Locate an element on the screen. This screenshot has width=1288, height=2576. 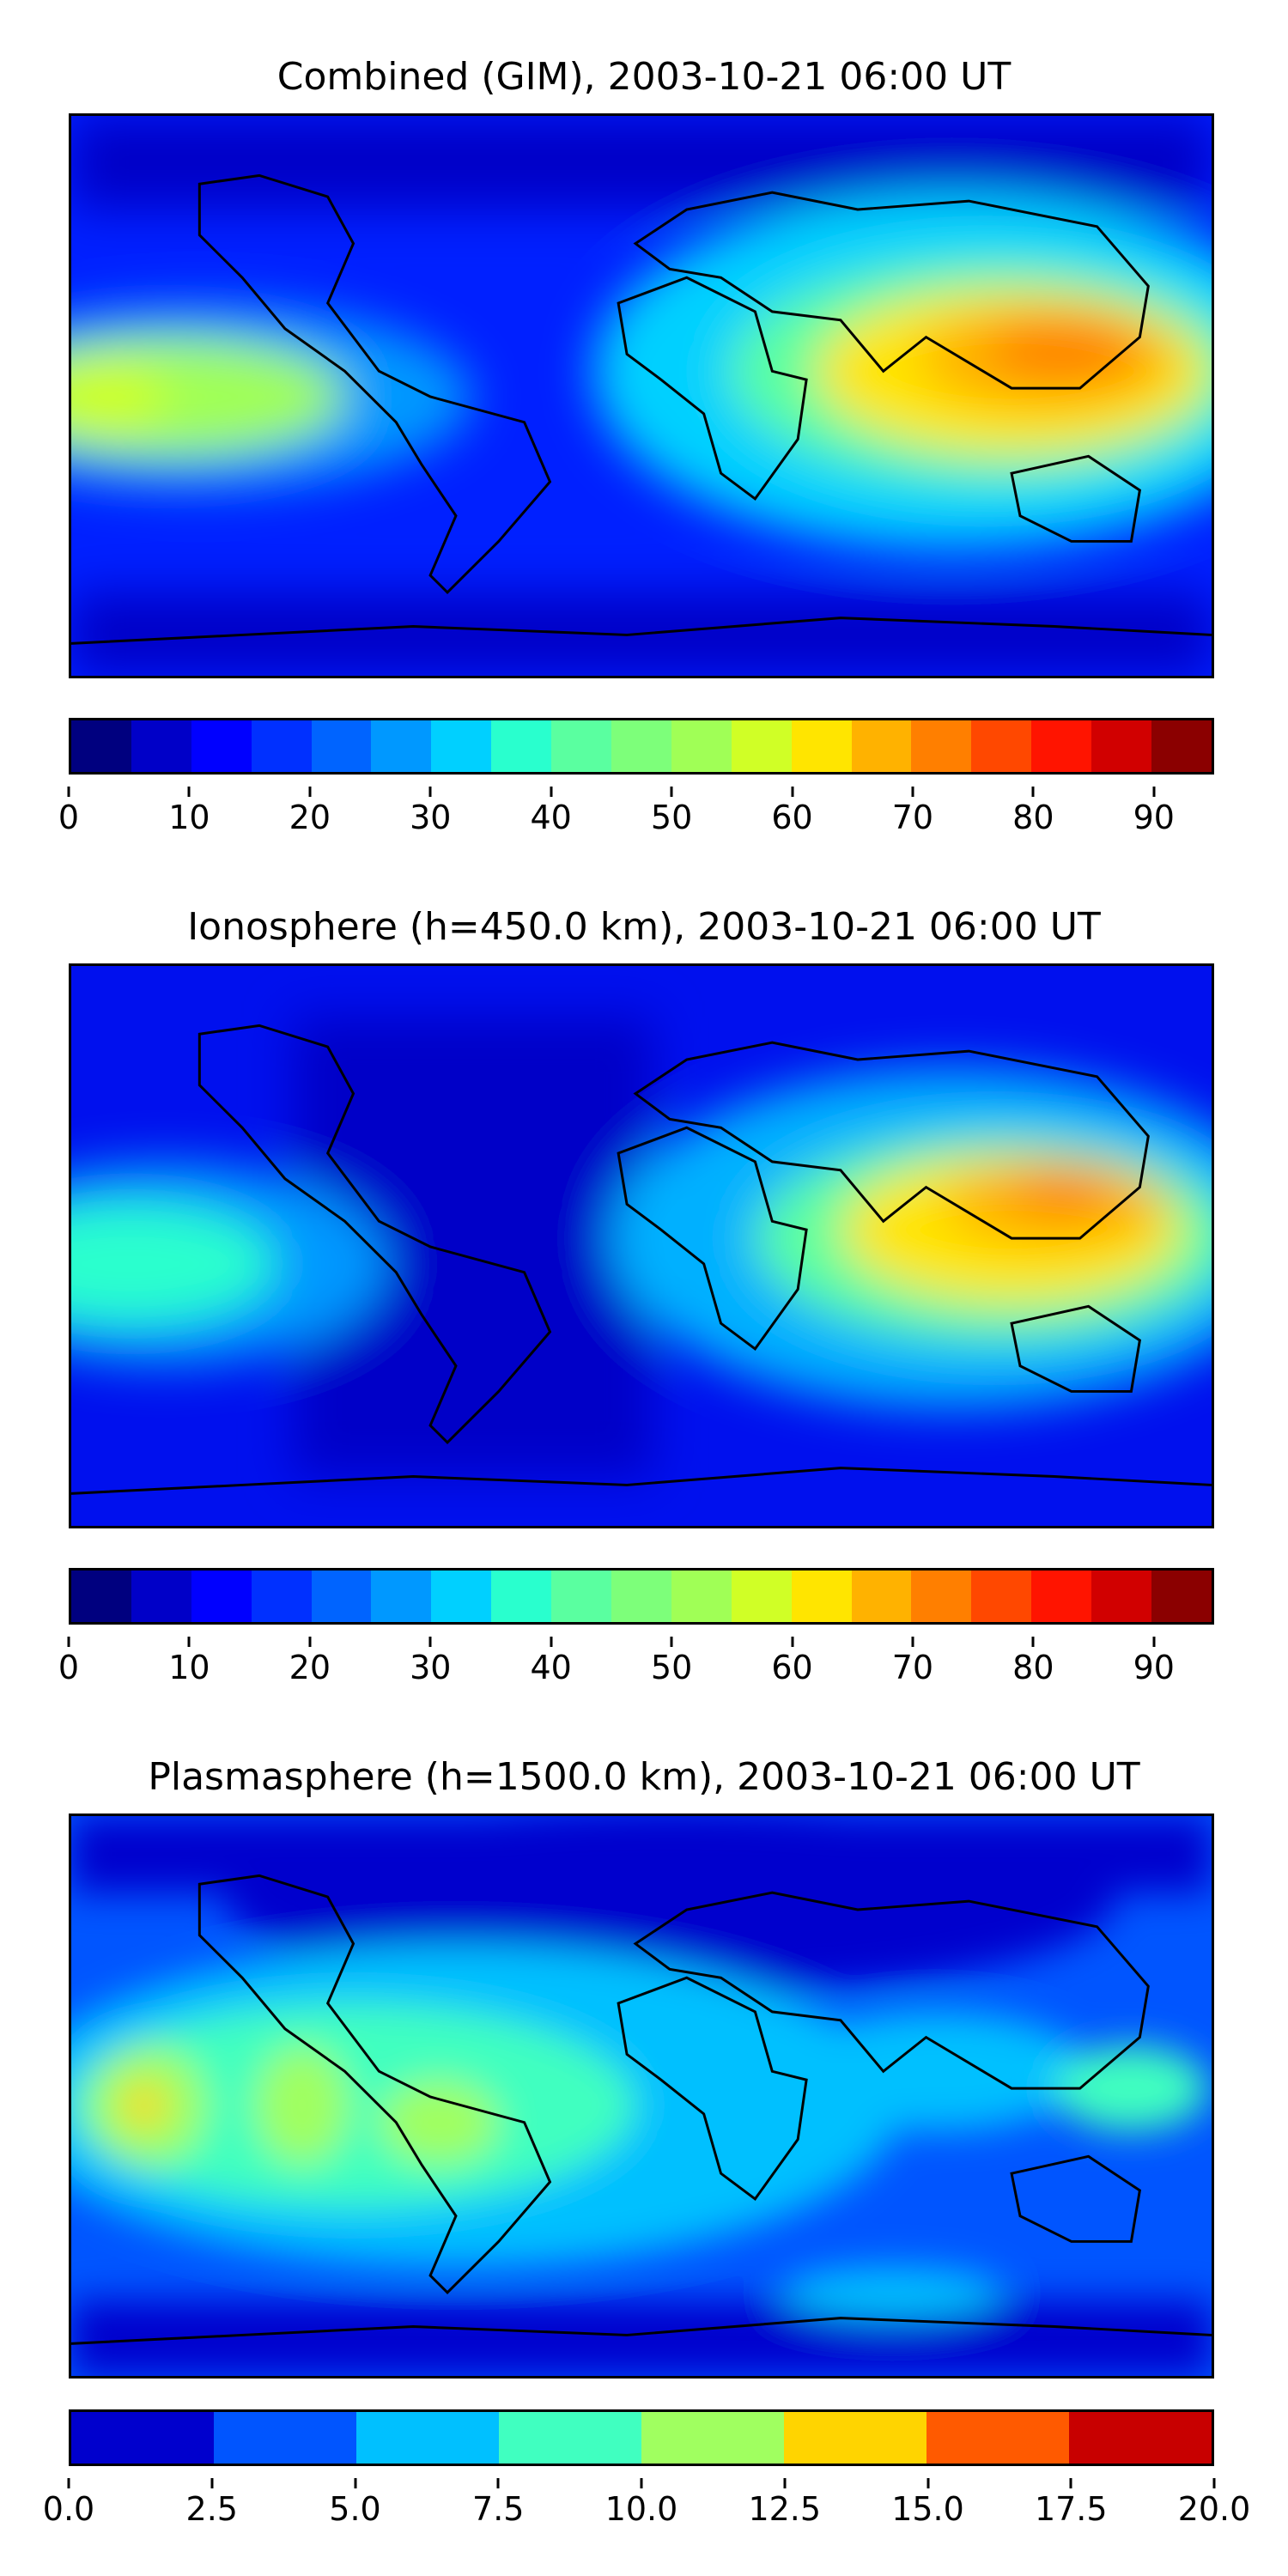
colorbar-1-tick-label: 0 is located at coordinates (69, 817).